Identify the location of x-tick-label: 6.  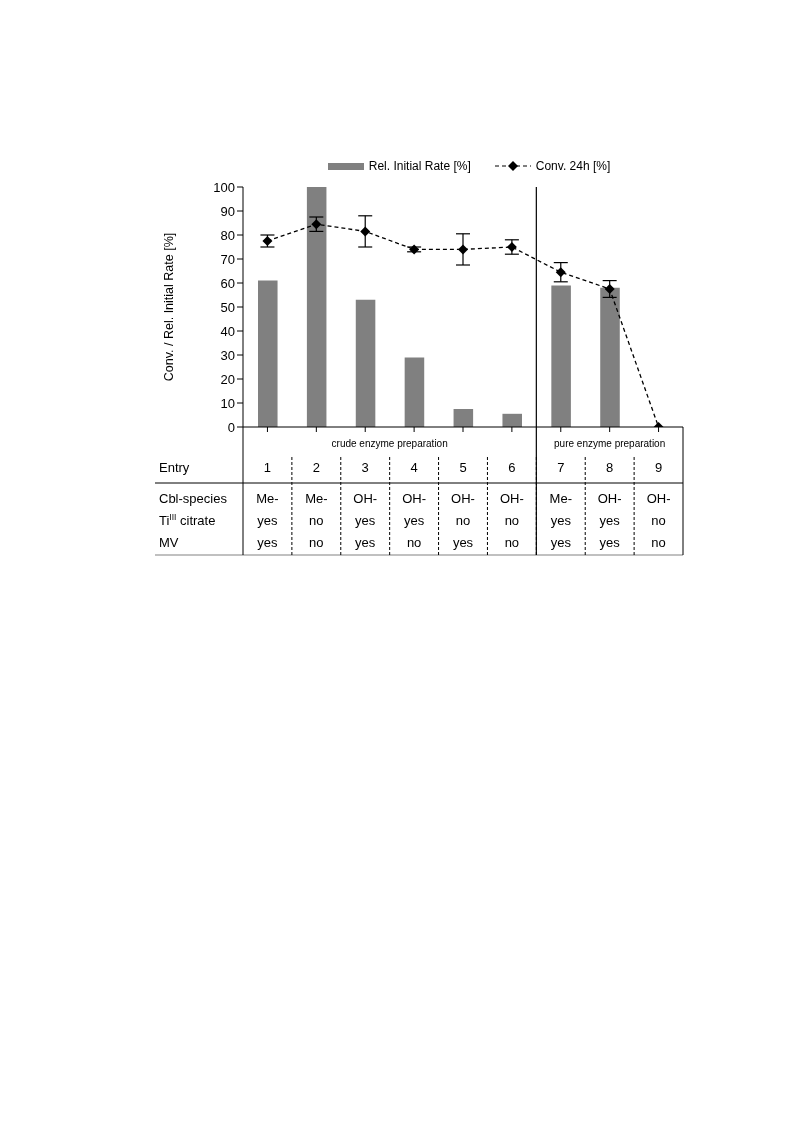
(512, 467).